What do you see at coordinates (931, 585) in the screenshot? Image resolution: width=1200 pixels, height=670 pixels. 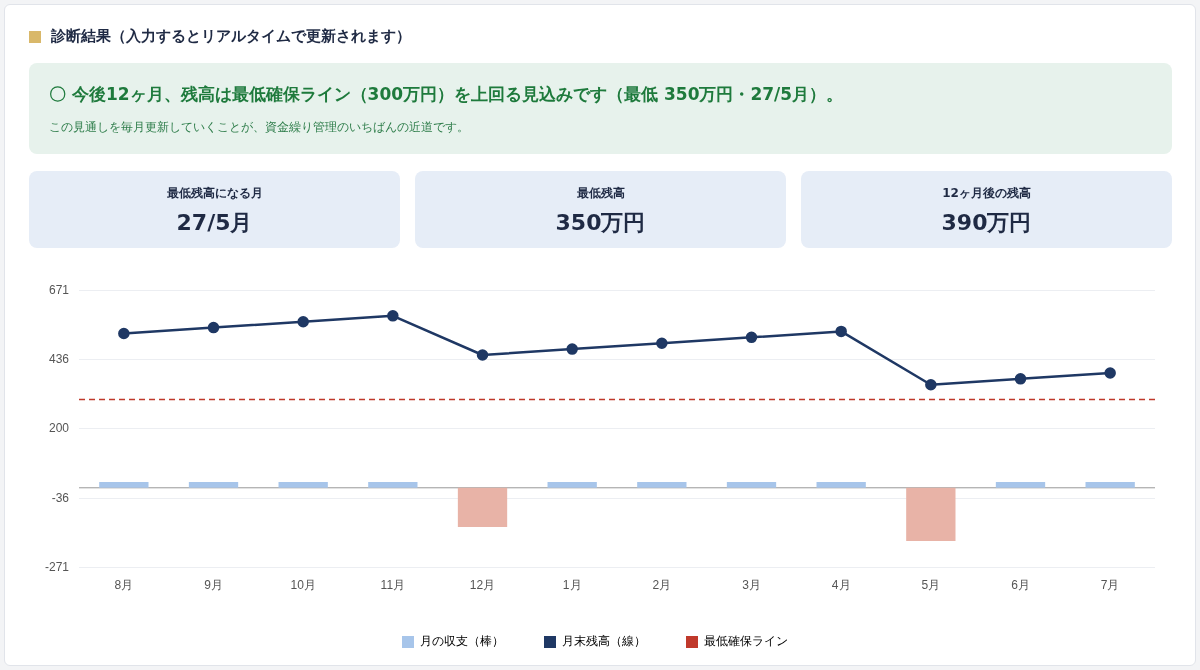 I see `x-tick-label: 5月` at bounding box center [931, 585].